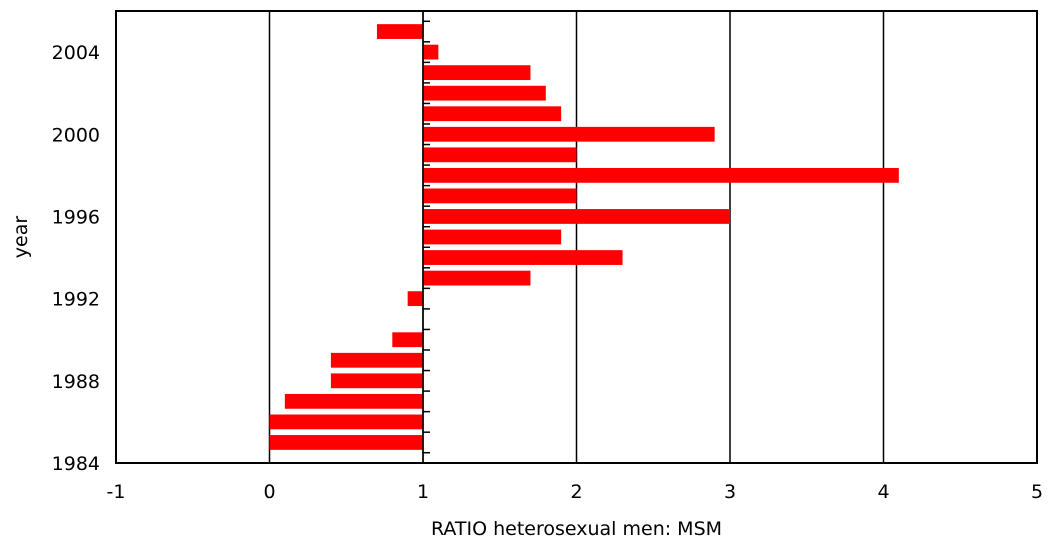 The image size is (1050, 547). I want to click on bar-2000, so click(569, 134).